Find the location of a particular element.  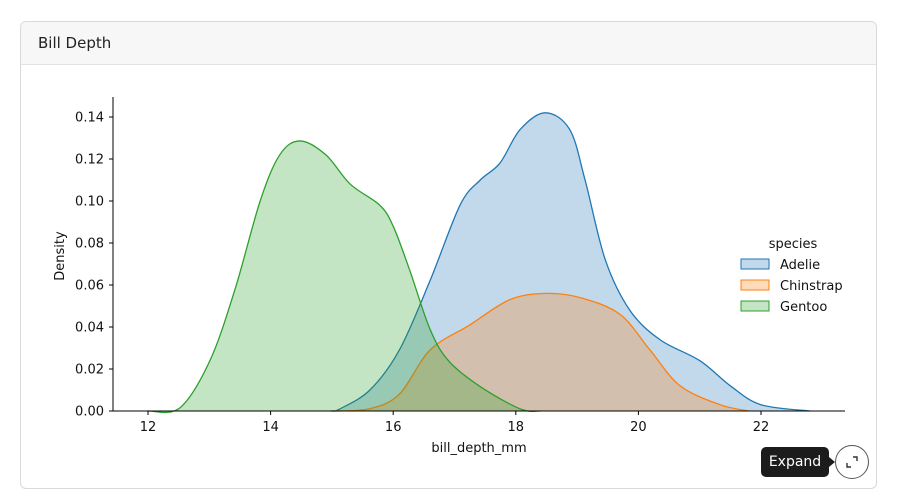

legend-swatch-chinstrap is located at coordinates (755, 285).